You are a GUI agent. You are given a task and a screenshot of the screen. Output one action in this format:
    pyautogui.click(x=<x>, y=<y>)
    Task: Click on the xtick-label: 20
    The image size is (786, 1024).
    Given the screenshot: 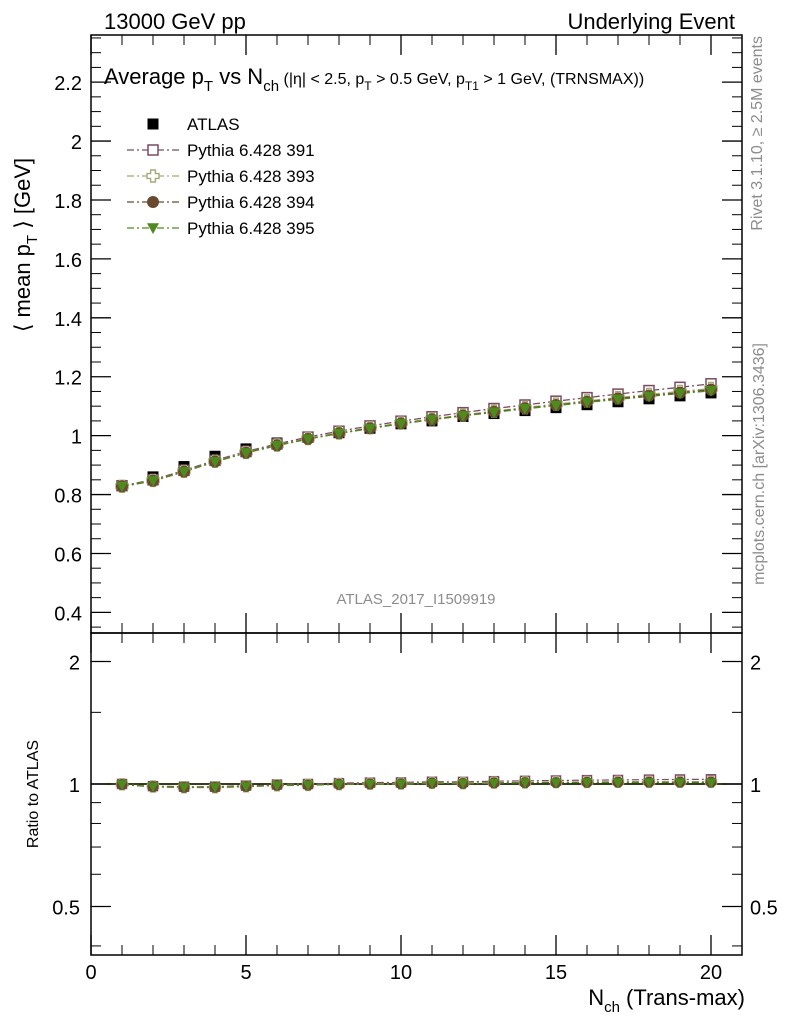 What is the action you would take?
    pyautogui.click(x=711, y=973)
    